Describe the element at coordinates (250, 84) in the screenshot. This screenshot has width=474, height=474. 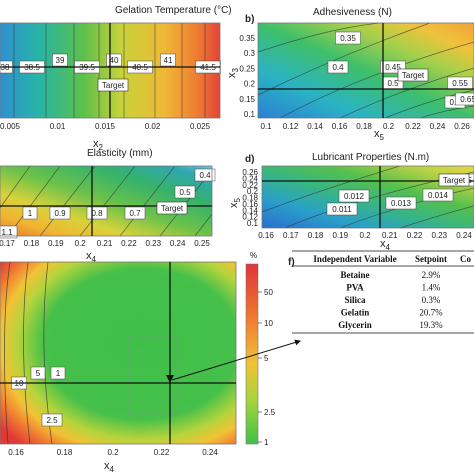
I see `panel-b-y-tick: 0.2` at that location.